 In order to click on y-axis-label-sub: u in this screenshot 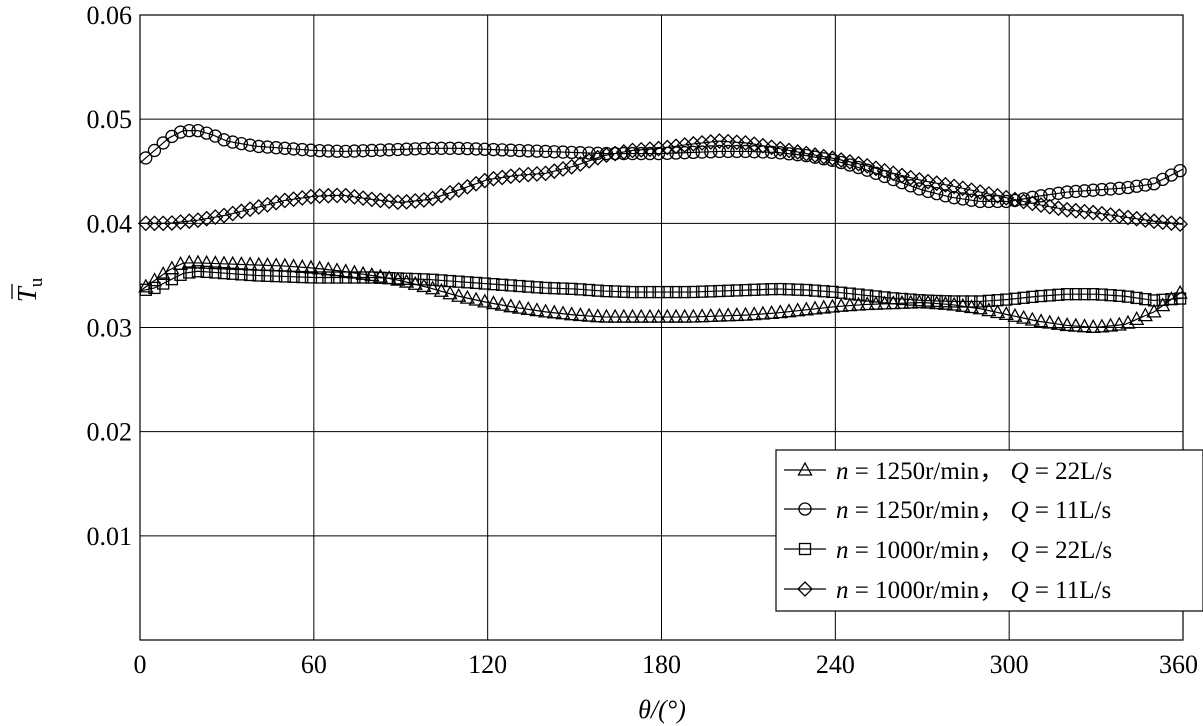, I will do `click(36, 282)`.